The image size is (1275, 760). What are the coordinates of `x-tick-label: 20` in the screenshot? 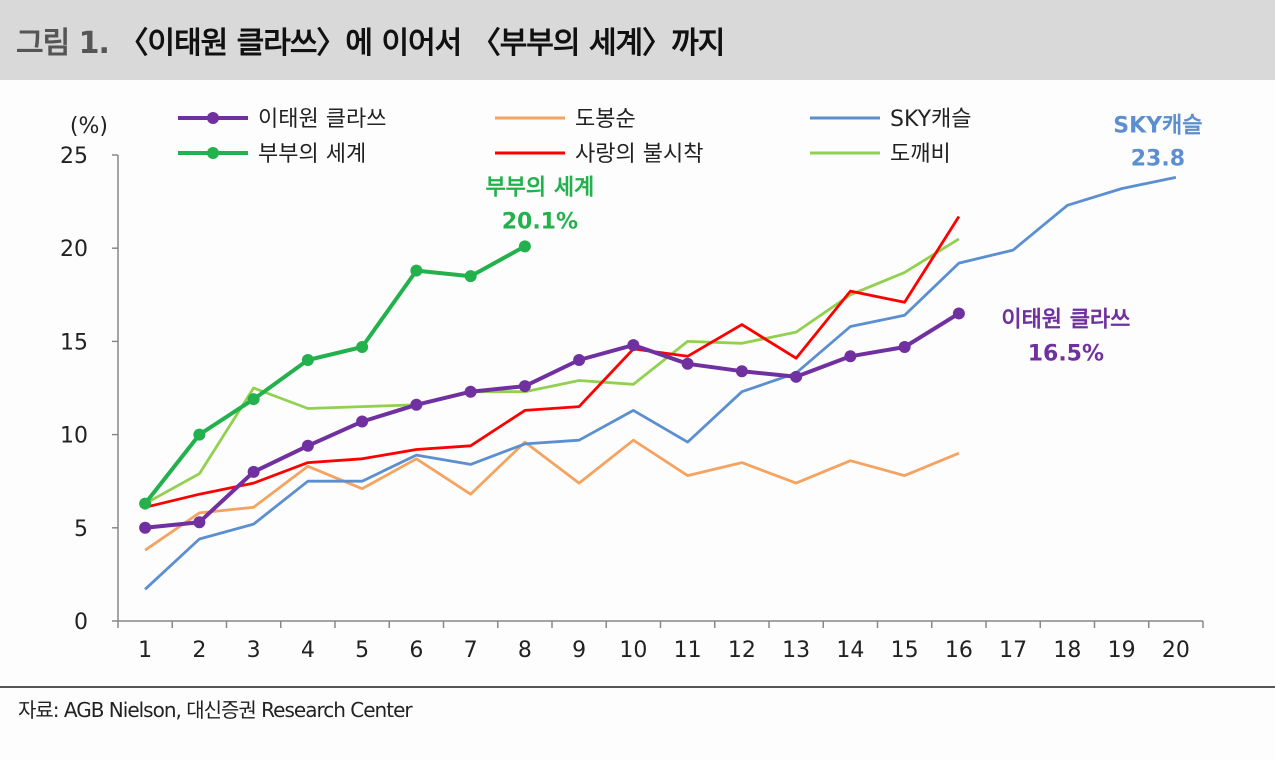 It's located at (1176, 650).